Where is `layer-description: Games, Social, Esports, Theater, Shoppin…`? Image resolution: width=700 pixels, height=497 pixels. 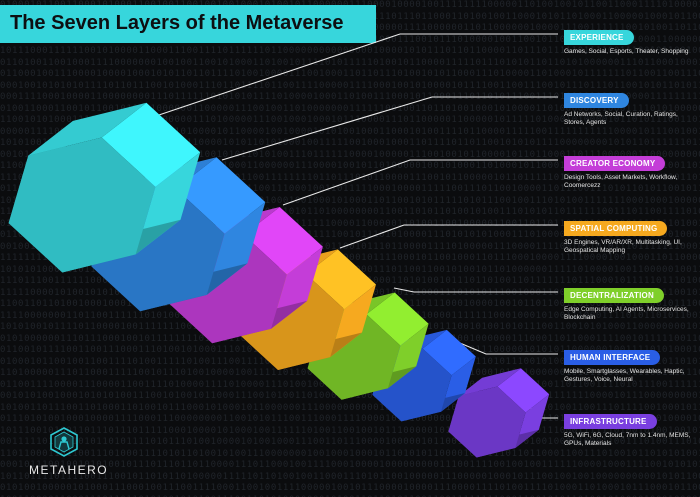 layer-description: Games, Social, Esports, Theater, Shoppin… is located at coordinates (626, 51).